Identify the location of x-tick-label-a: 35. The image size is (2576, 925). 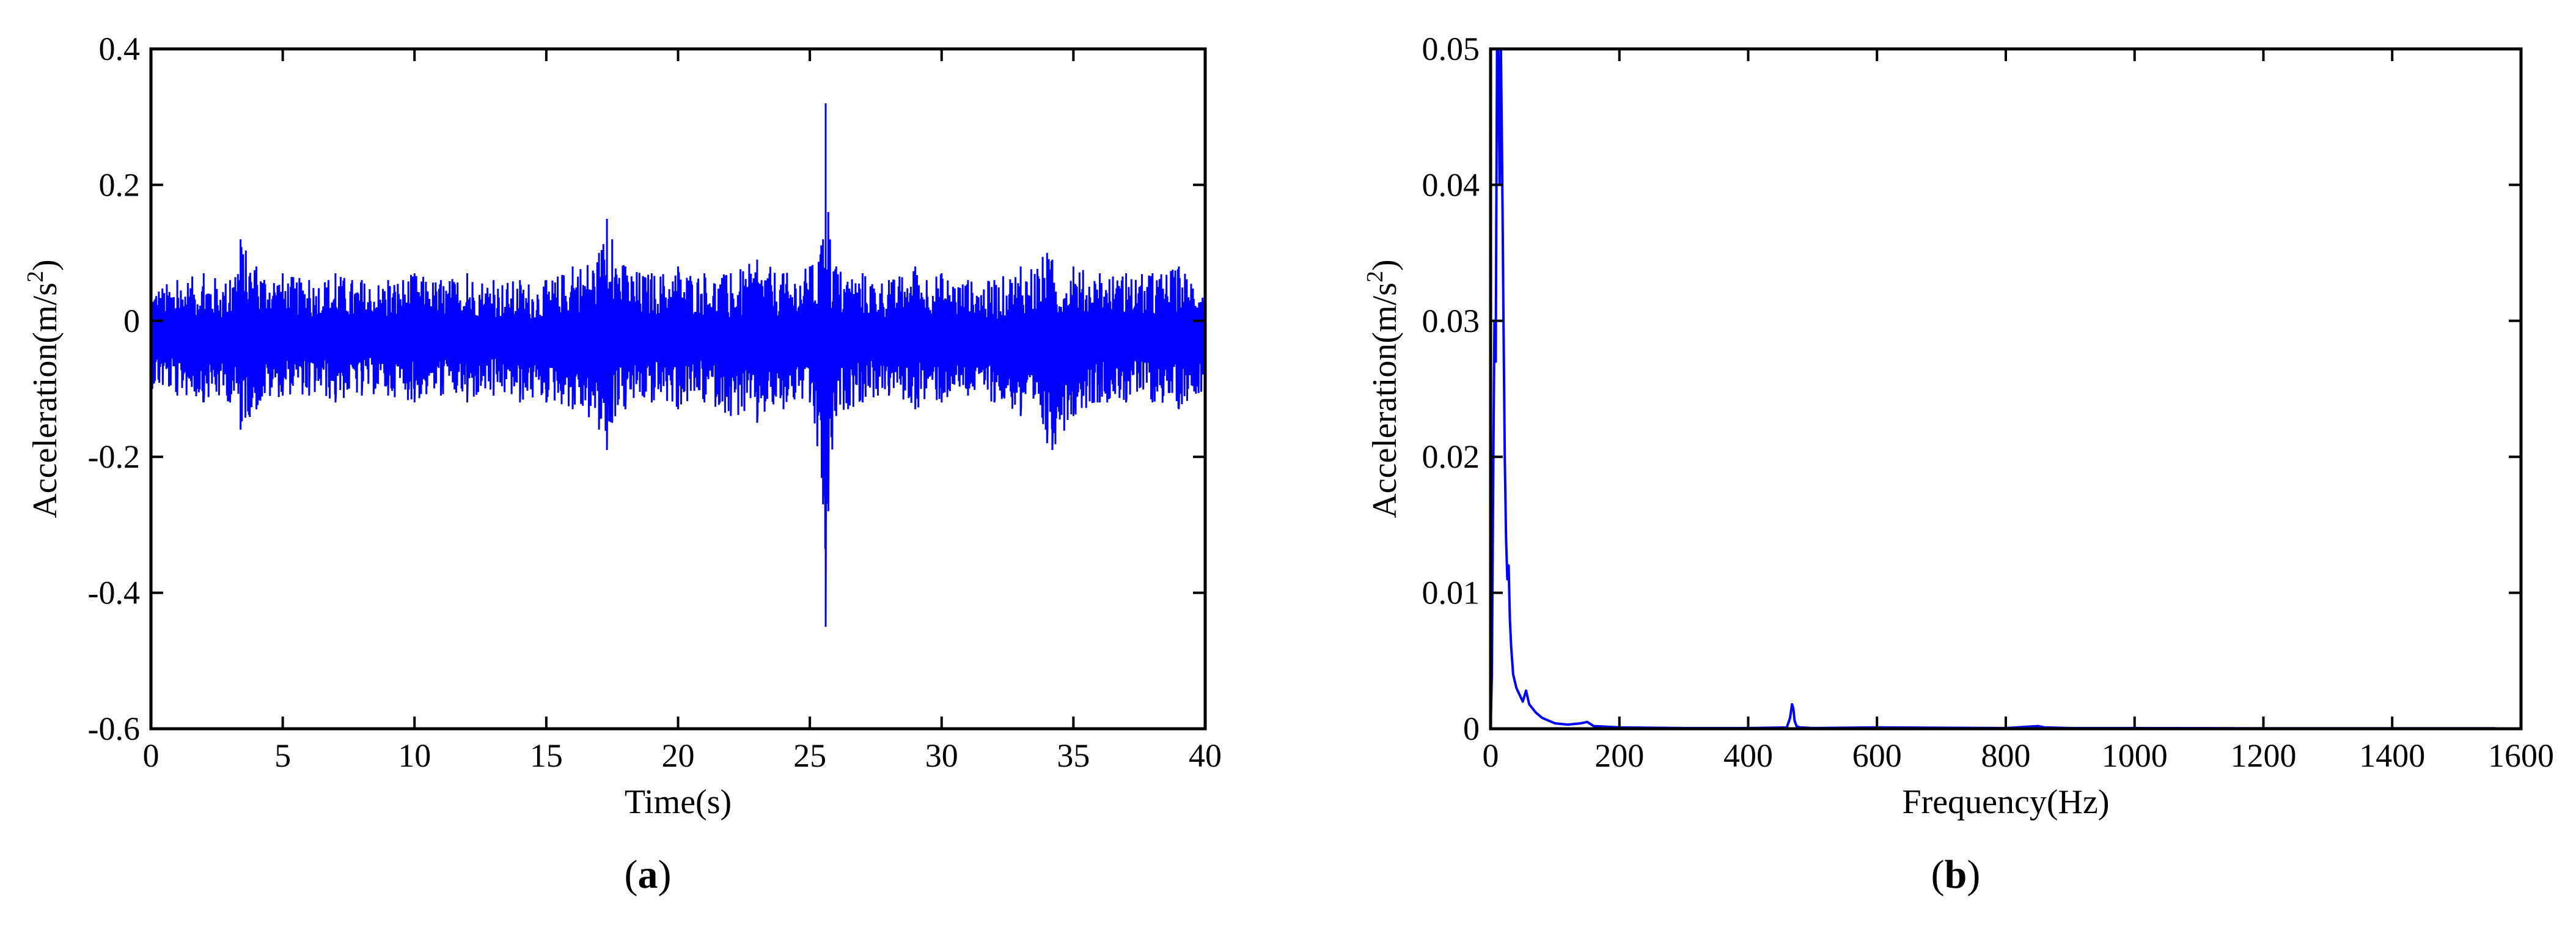
(1073, 755).